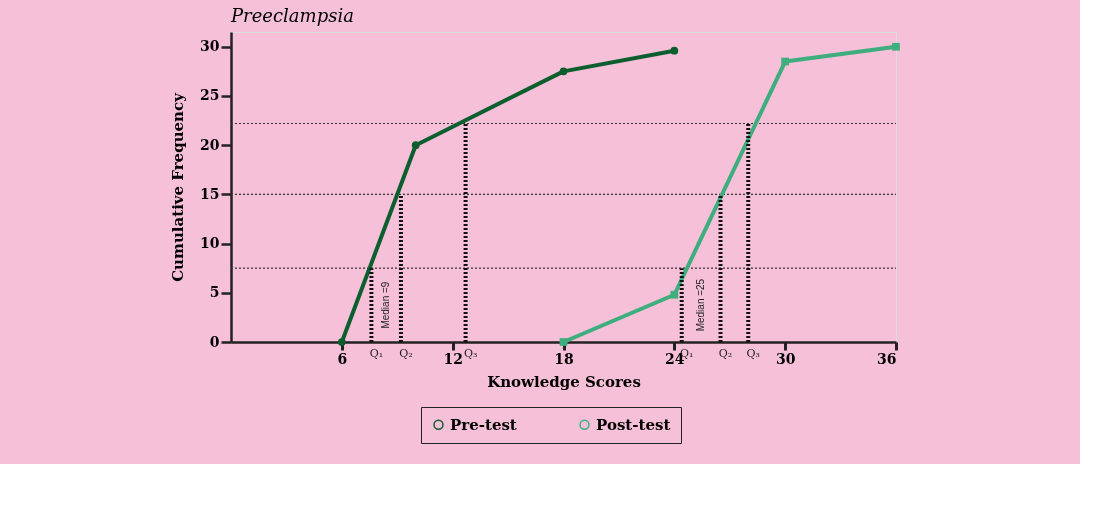 The image size is (1120, 525). Describe the element at coordinates (376, 353) in the screenshot. I see `annotation: Q₁` at that location.